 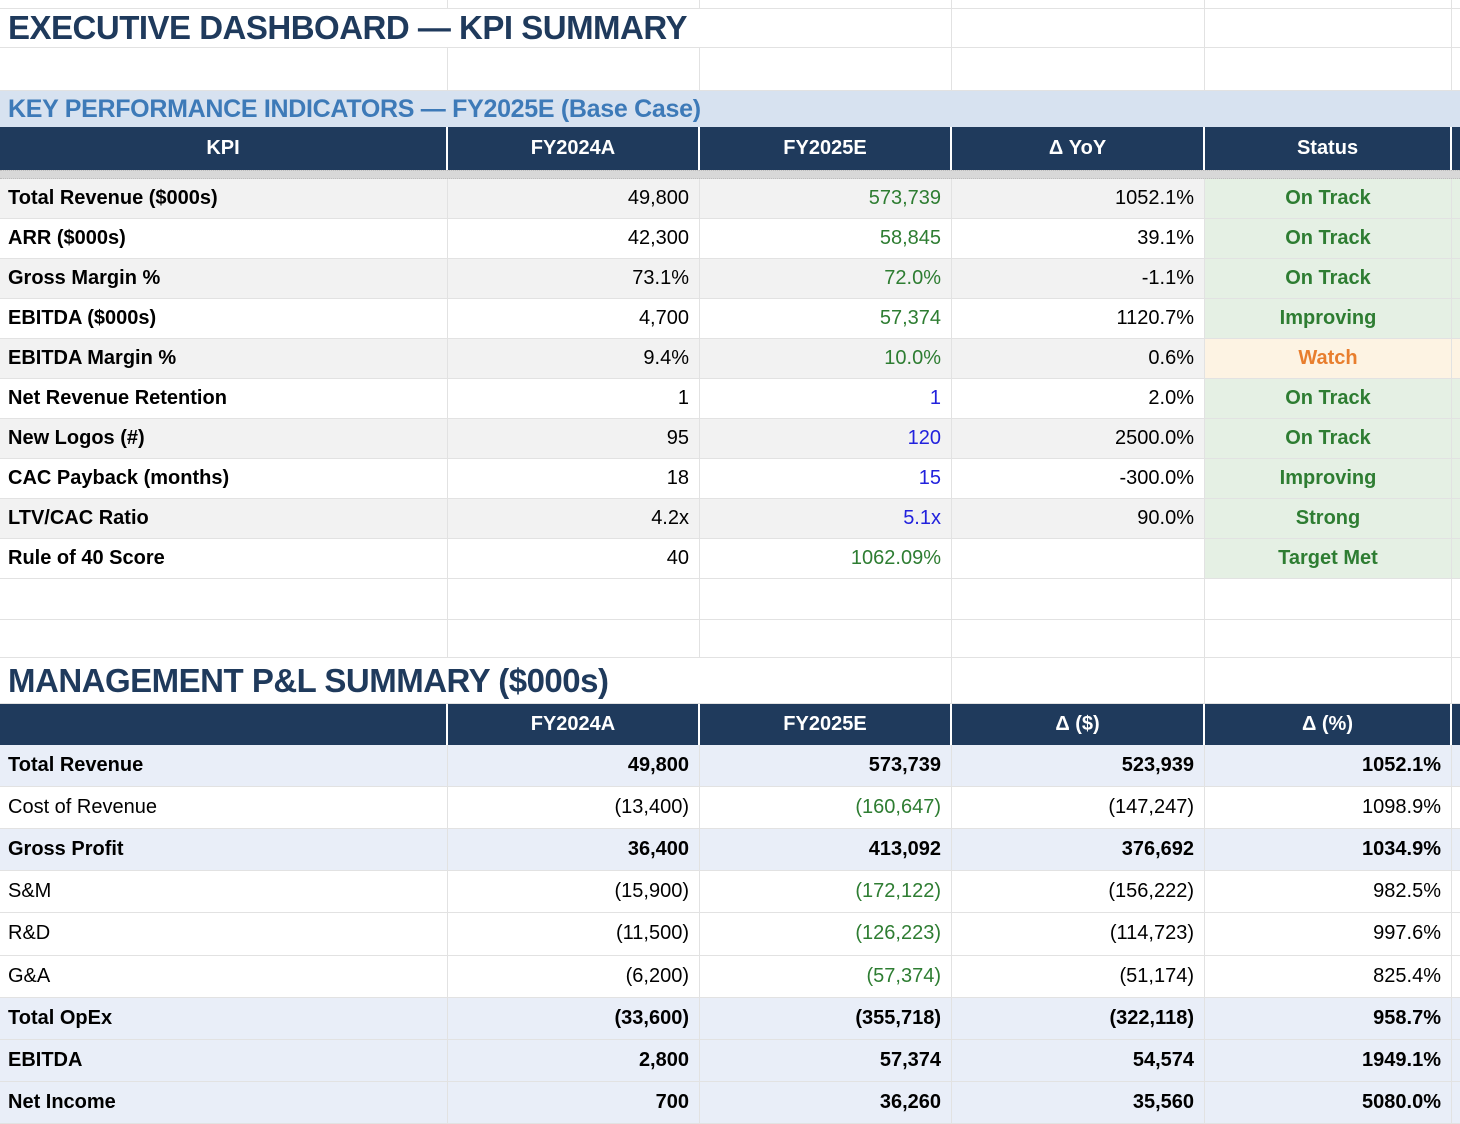 I want to click on pnl-fy2024a-cell: (11,500), so click(x=574, y=934).